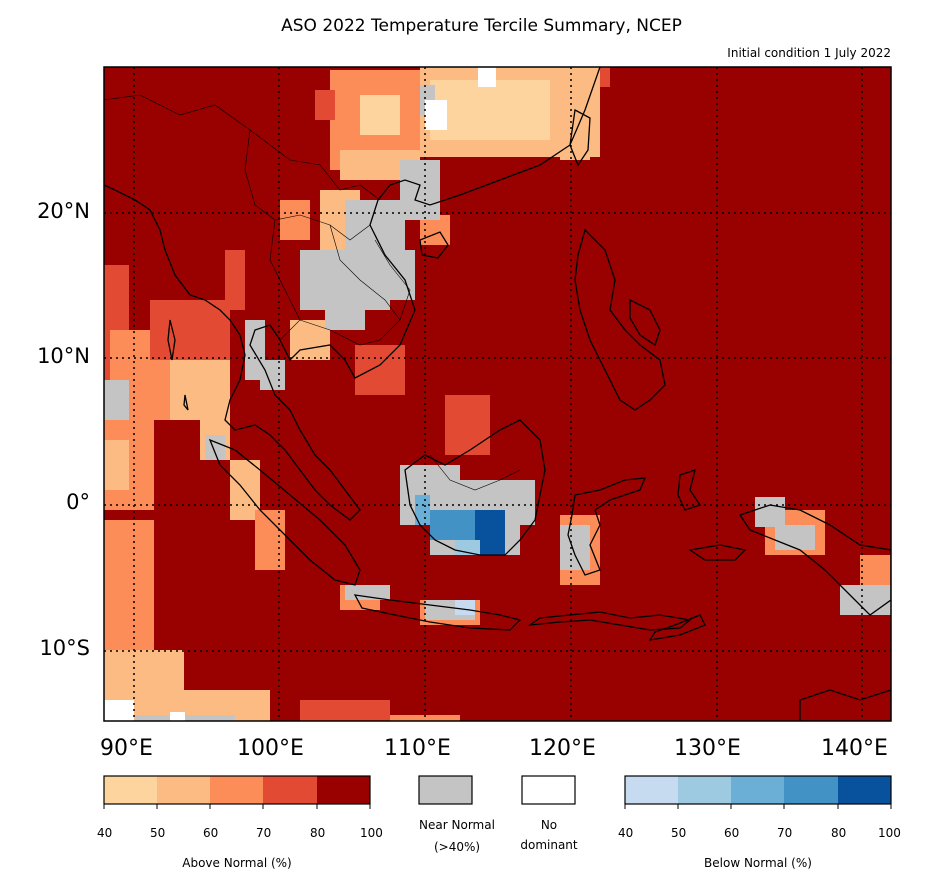 The image size is (926, 893). What do you see at coordinates (854, 748) in the screenshot?
I see `lon-label-140e: 140°E` at bounding box center [854, 748].